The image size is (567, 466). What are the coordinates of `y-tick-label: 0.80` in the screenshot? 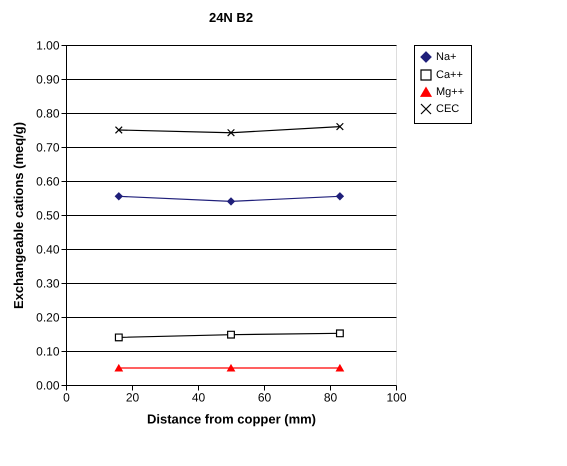 It's located at (48, 113).